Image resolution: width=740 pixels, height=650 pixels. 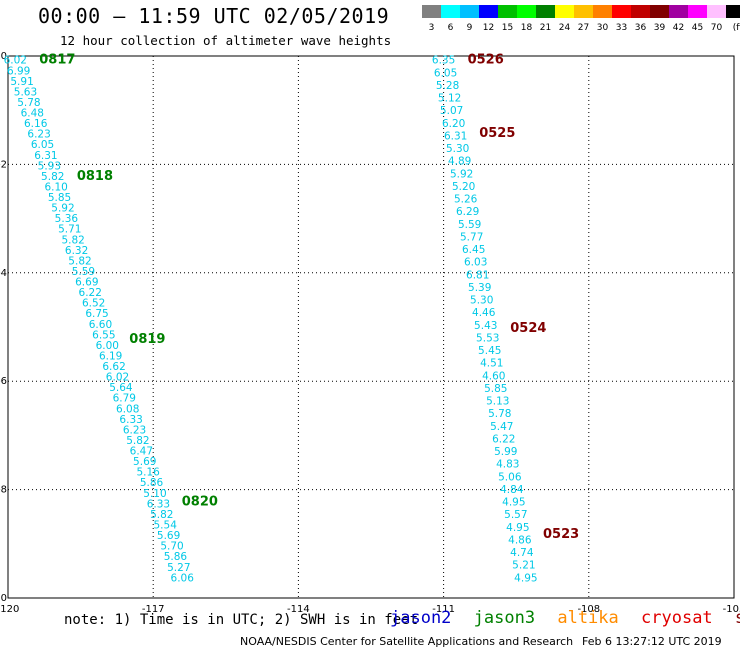 What do you see at coordinates (588, 618) in the screenshot?
I see `satellite-altika: altika` at bounding box center [588, 618].